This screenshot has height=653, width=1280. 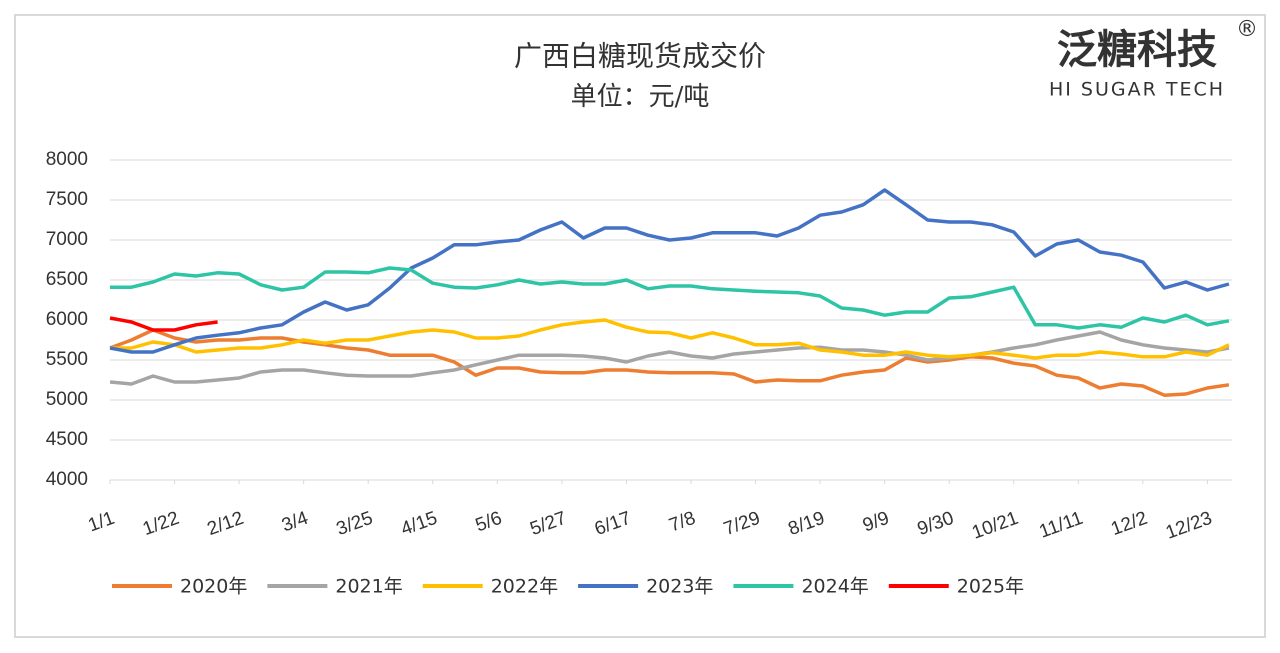 I want to click on legend-label: 2023年, so click(x=679, y=587).